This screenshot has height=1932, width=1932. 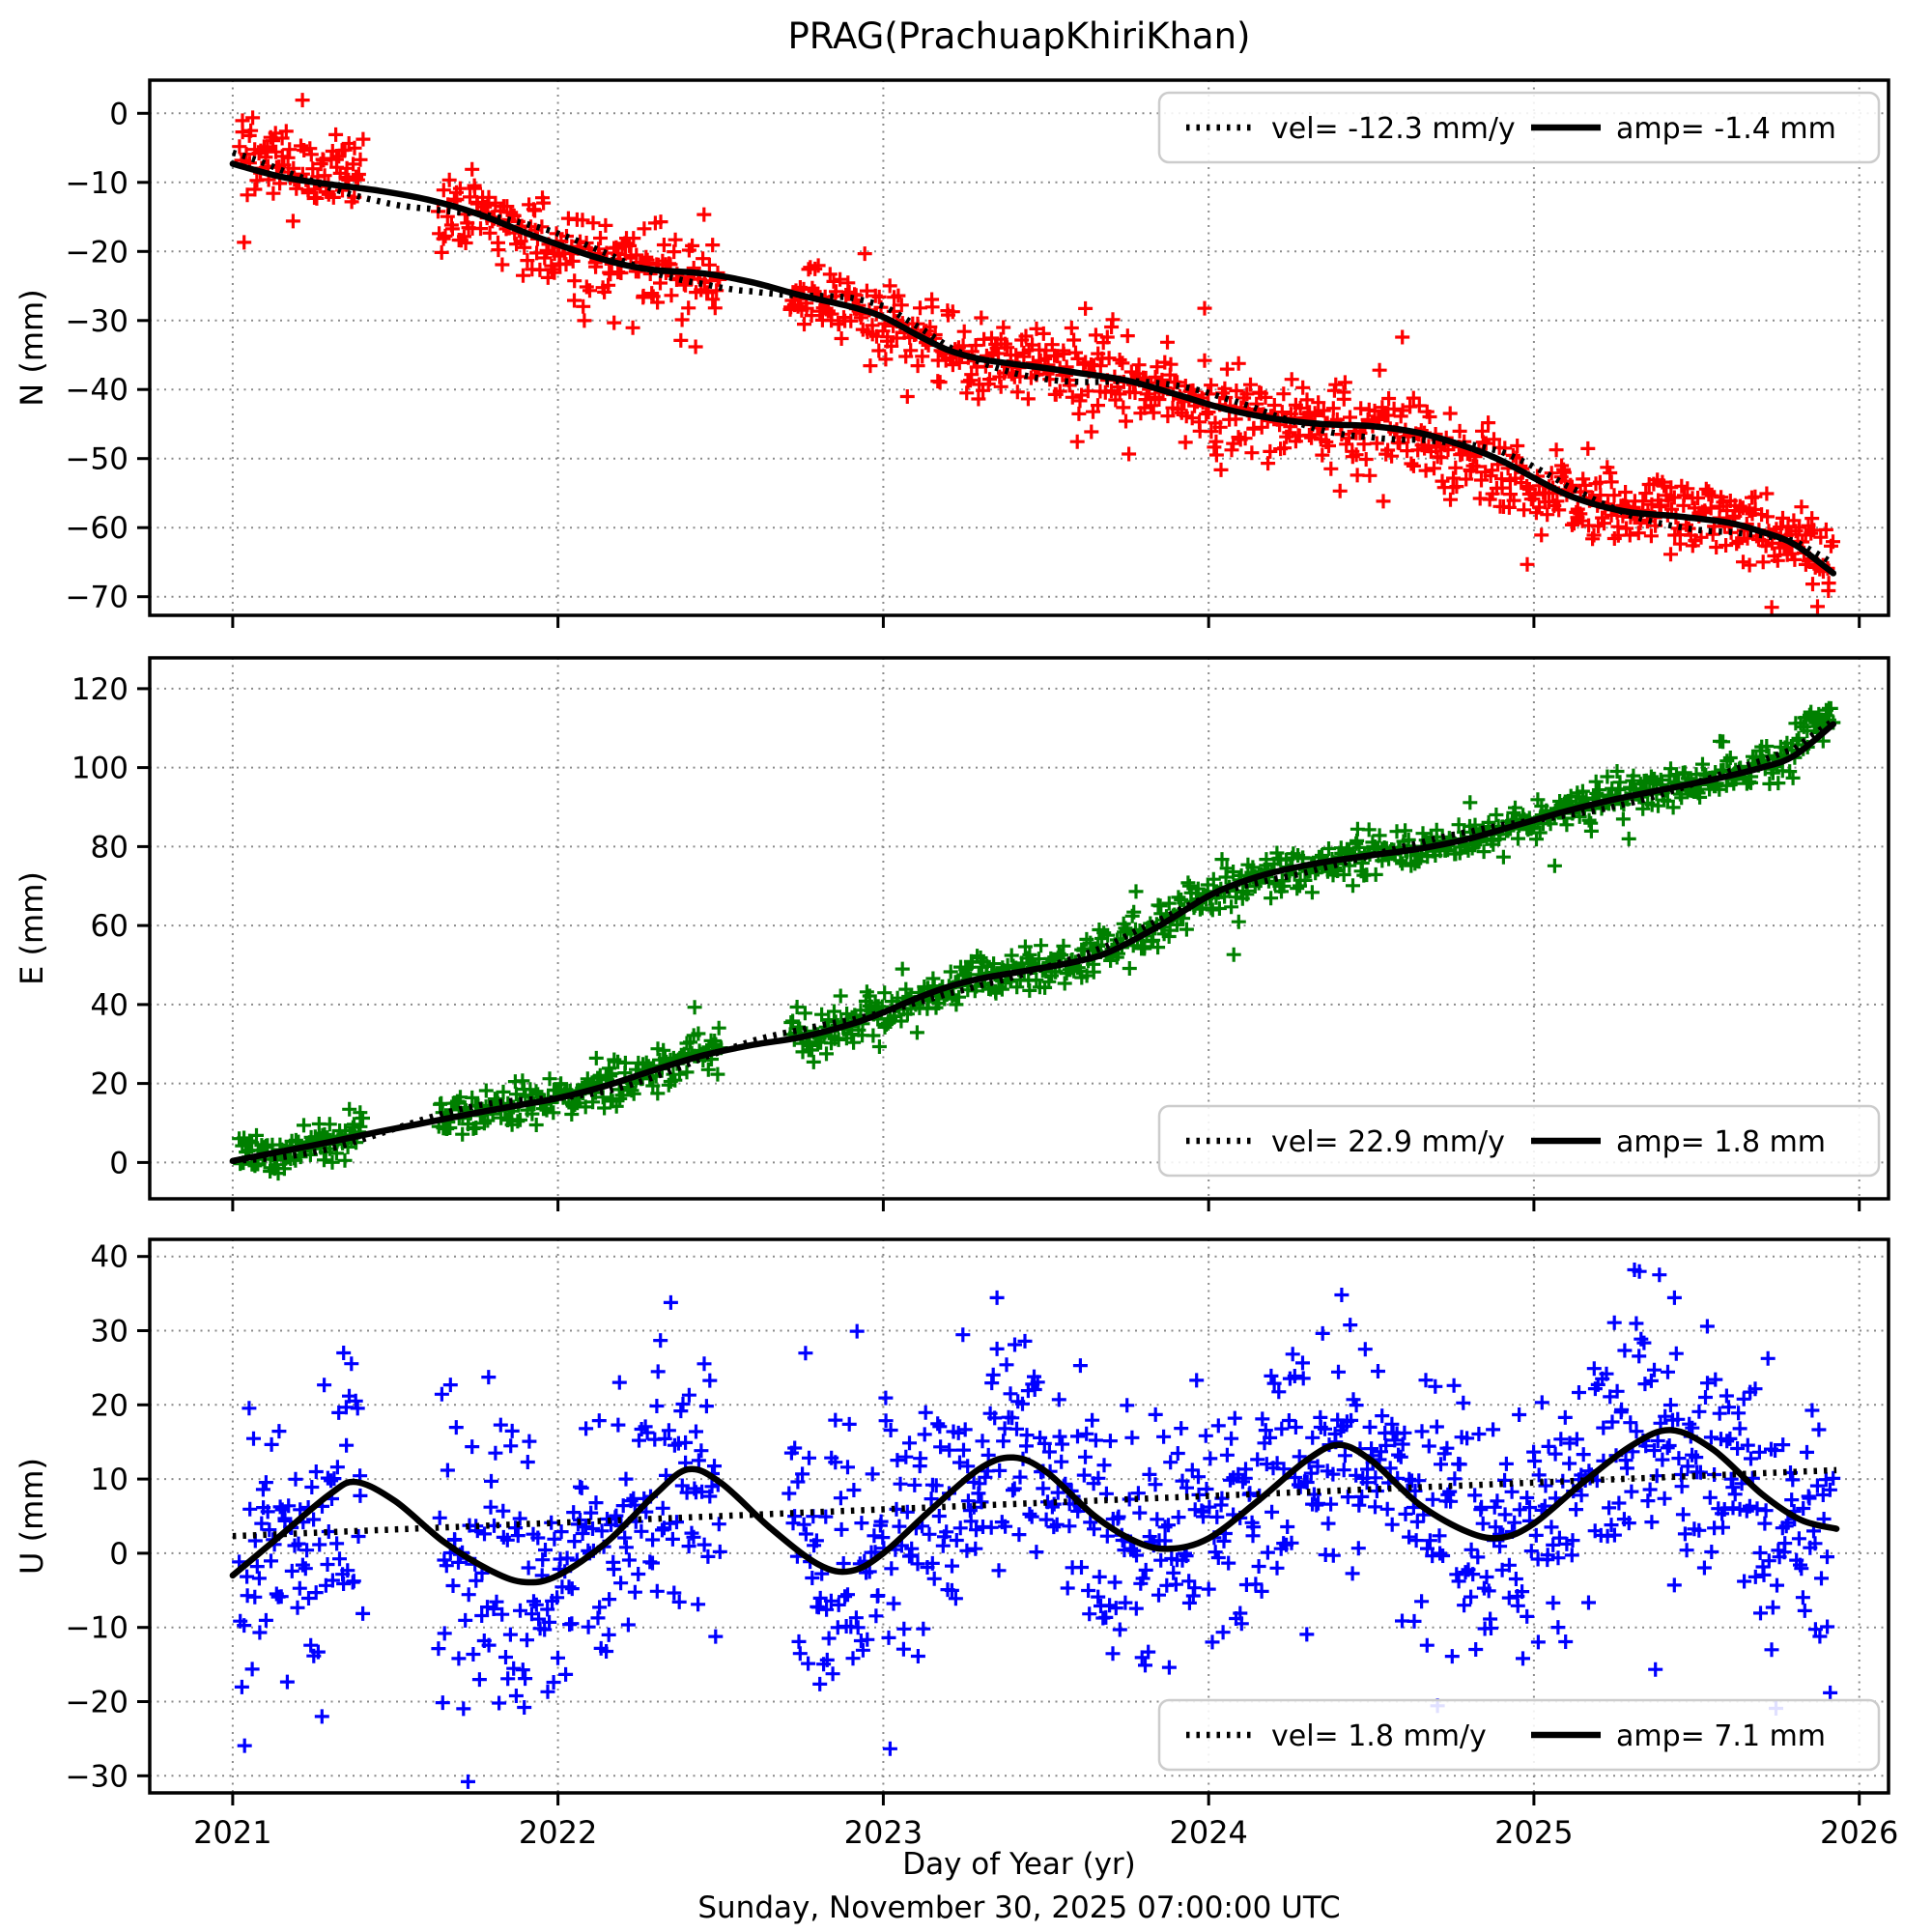 I want to click on u-legend-box, so click(x=1519, y=1735).